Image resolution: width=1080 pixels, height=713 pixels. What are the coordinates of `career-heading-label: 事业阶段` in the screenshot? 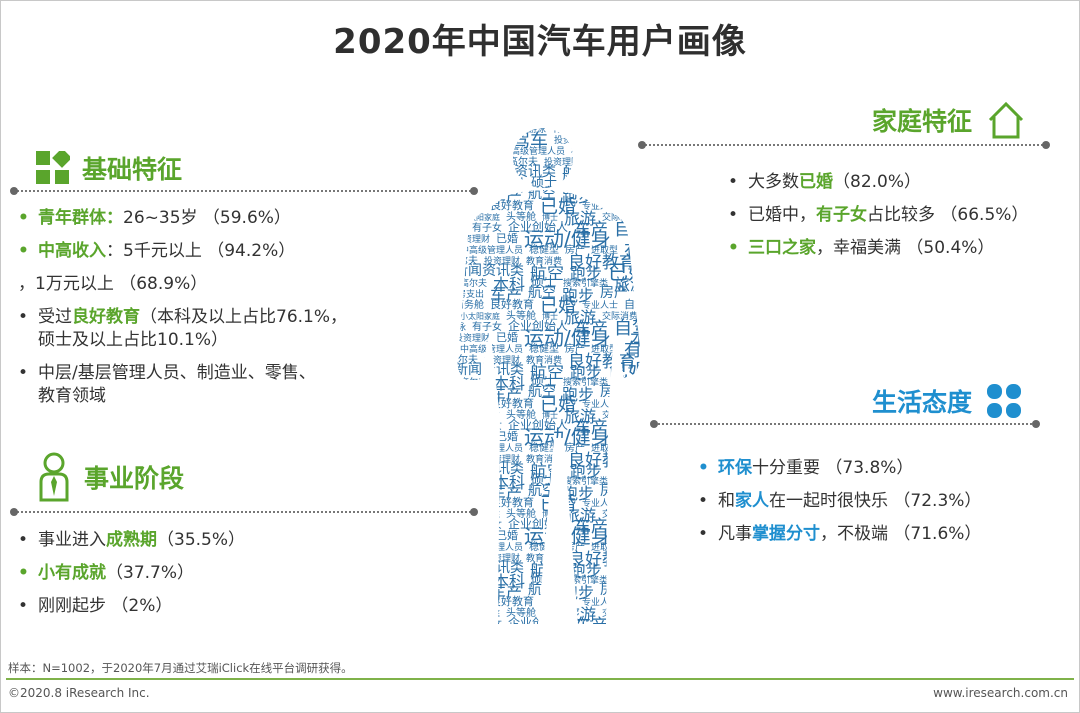 It's located at (134, 478).